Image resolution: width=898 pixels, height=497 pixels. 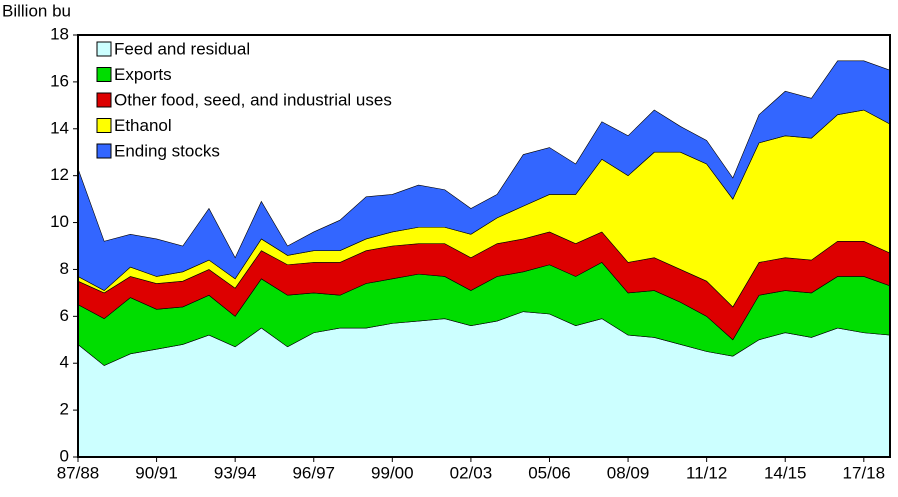 What do you see at coordinates (156, 472) in the screenshot?
I see `x-tick-label: 90/91` at bounding box center [156, 472].